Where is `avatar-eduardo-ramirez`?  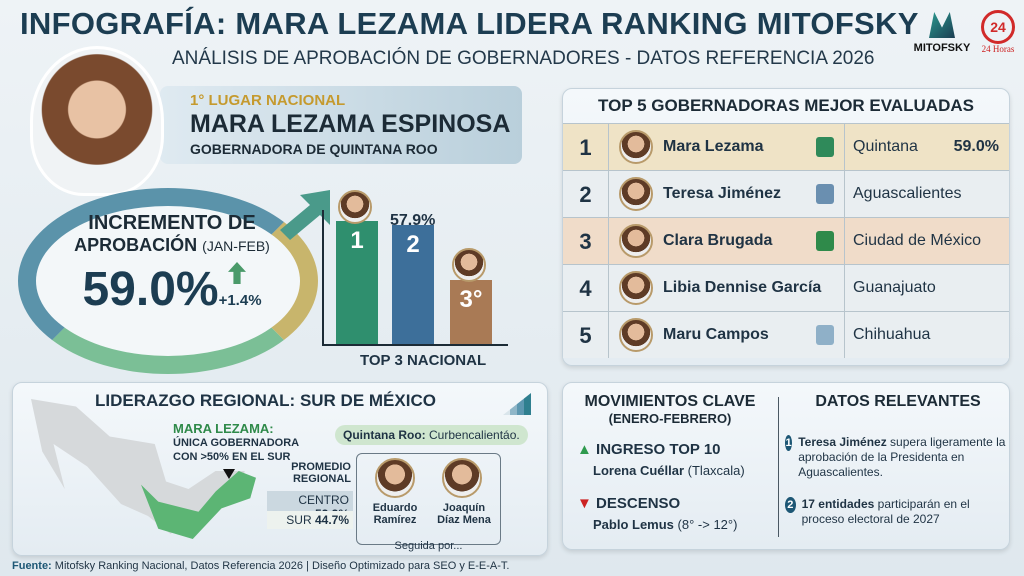 avatar-eduardo-ramirez is located at coordinates (395, 478).